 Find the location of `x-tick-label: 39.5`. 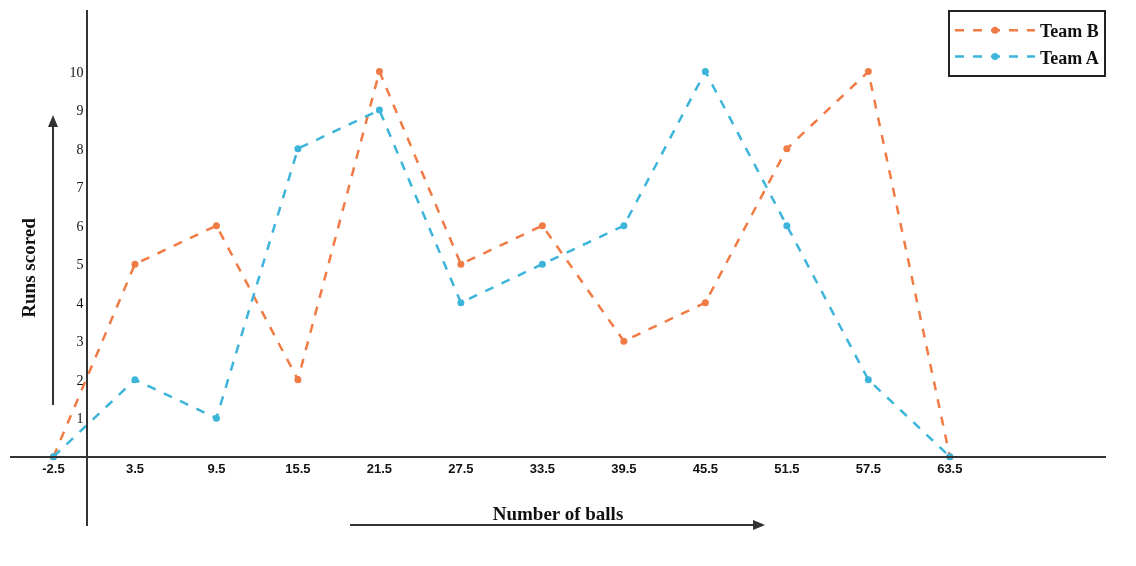

x-tick-label: 39.5 is located at coordinates (624, 469).